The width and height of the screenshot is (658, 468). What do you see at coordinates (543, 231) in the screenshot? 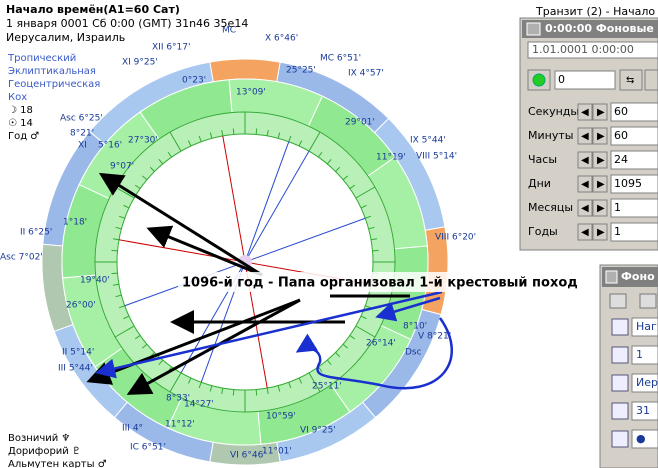
I see `row-label: Годы` at bounding box center [543, 231].